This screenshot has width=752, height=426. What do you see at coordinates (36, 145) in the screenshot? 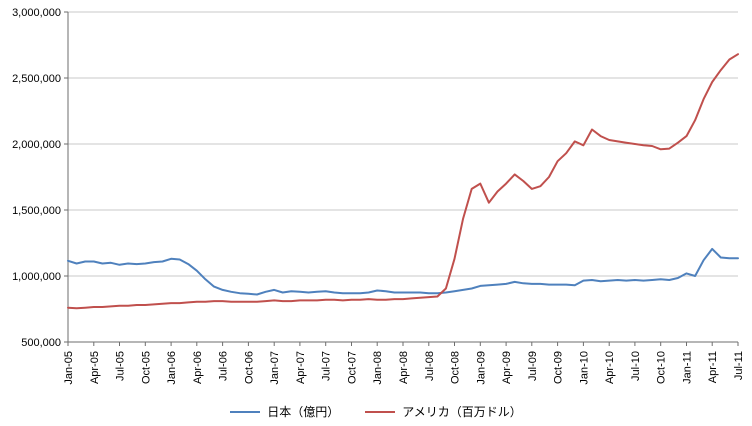
I see `svg-text: 2,000,000` at bounding box center [36, 145].